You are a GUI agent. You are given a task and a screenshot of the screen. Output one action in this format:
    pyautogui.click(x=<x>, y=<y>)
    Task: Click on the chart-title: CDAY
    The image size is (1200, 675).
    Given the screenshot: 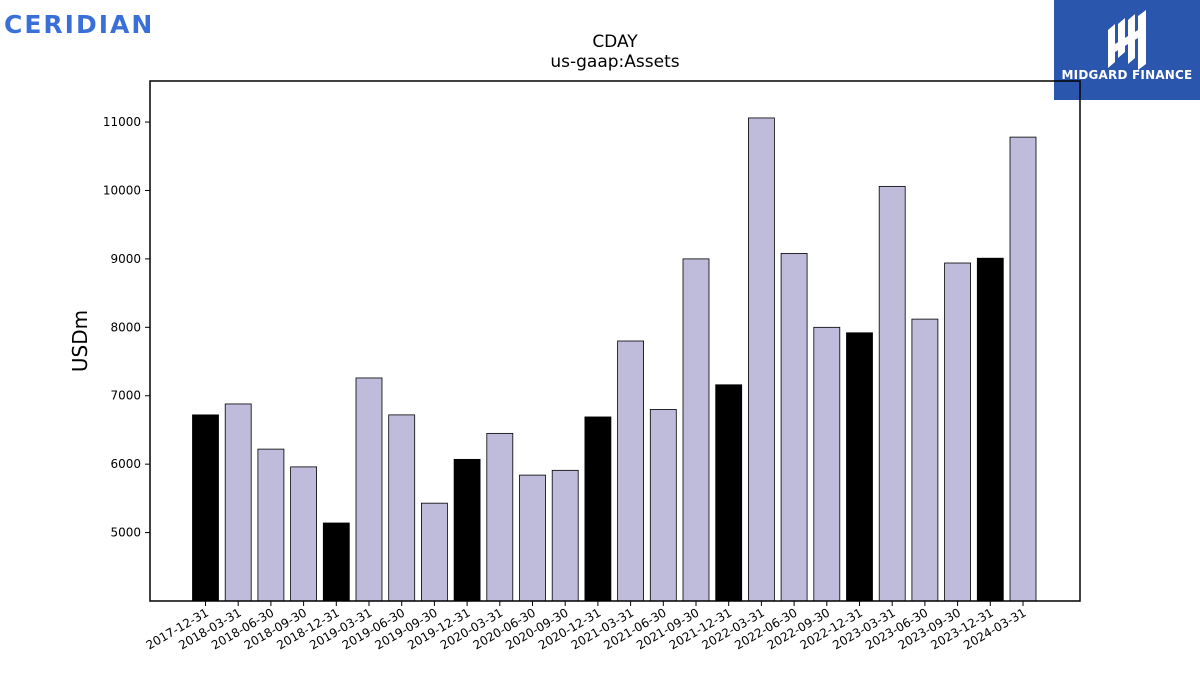 What is the action you would take?
    pyautogui.click(x=615, y=42)
    